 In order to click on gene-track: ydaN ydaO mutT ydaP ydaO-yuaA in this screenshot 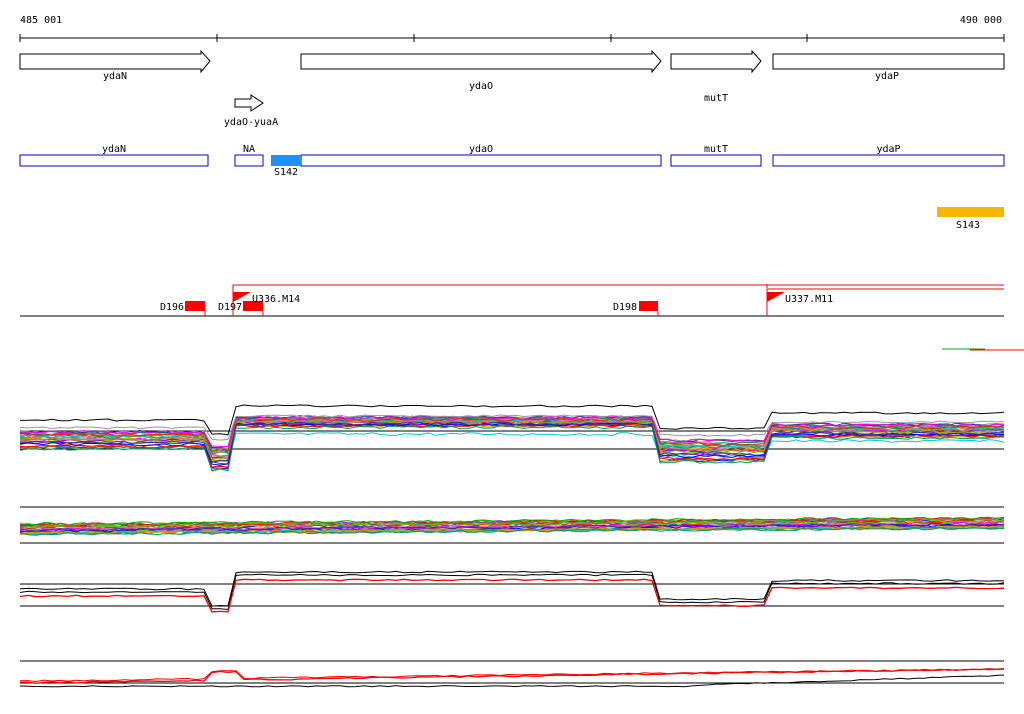, I will do `click(512, 88)`.